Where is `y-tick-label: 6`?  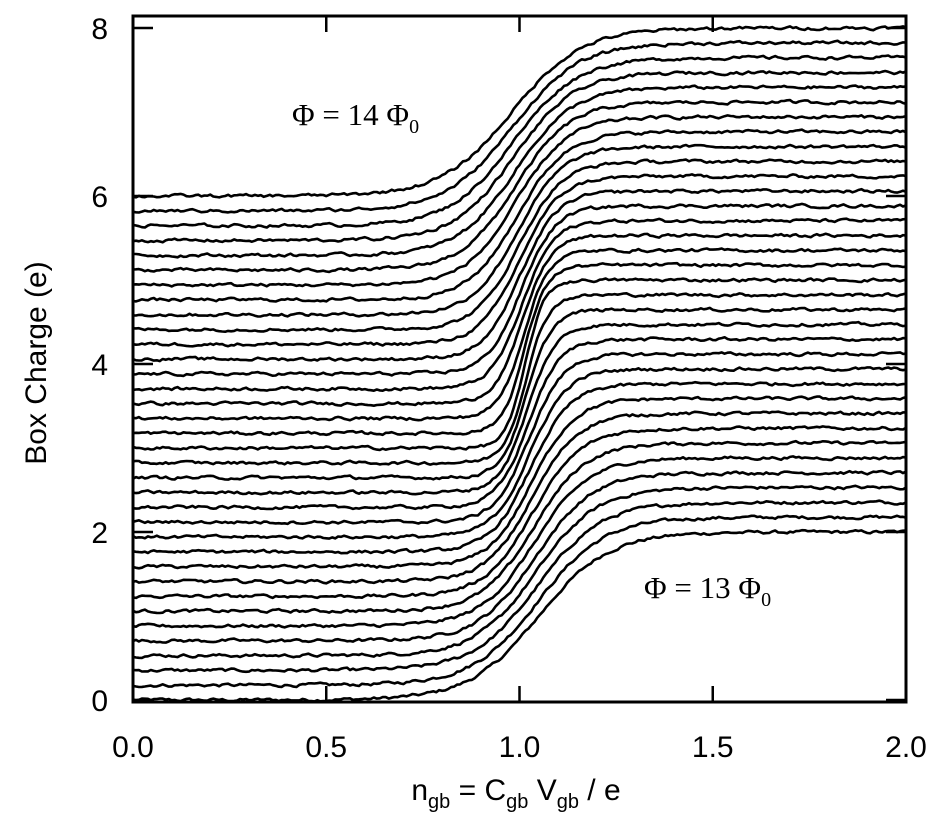
y-tick-label: 6 is located at coordinates (99, 197).